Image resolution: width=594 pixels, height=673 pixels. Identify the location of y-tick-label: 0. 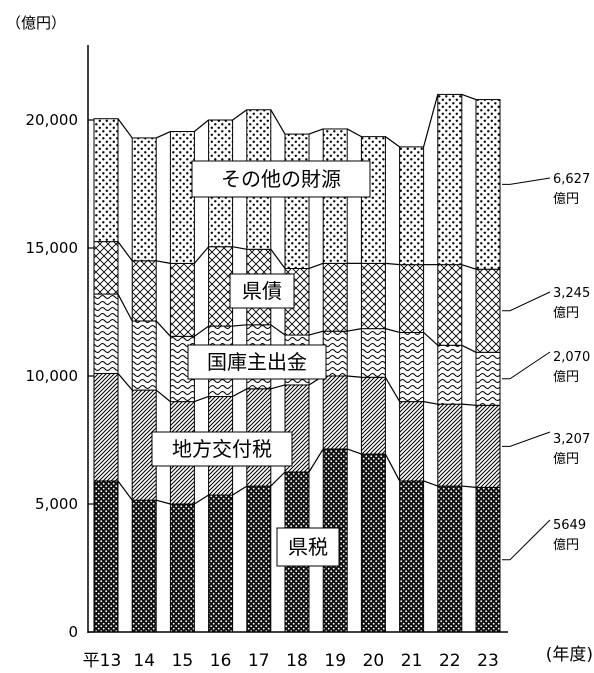
(73, 632).